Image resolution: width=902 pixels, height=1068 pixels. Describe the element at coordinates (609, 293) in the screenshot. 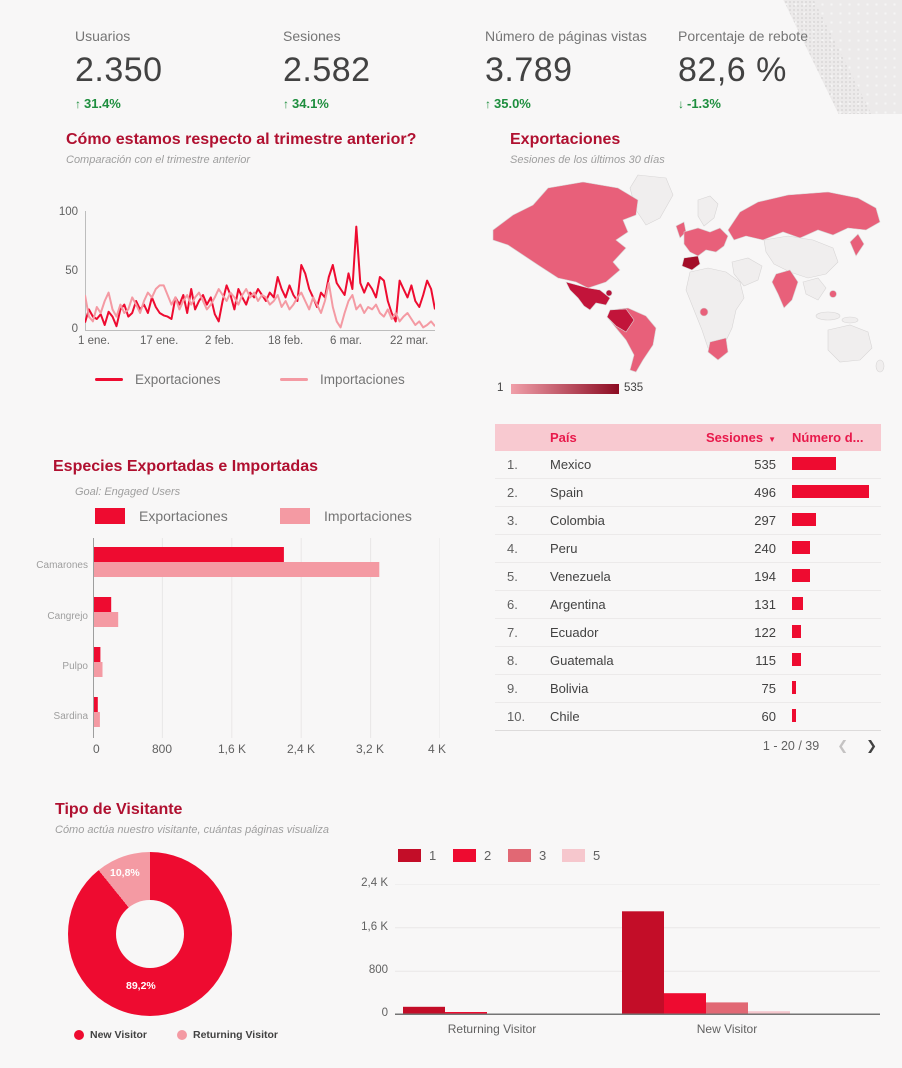

I see `map-region-caribbean` at that location.